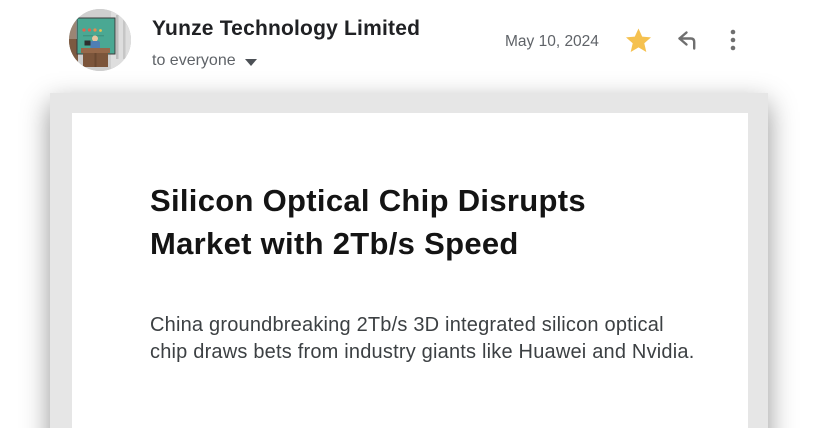 This screenshot has height=428, width=820. I want to click on star-button, so click(638, 40).